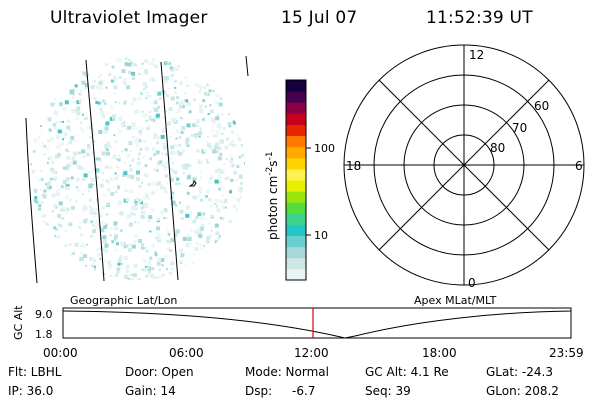 The image size is (600, 400). What do you see at coordinates (472, 283) in the screenshot?
I see `mlt-label-midnight: 0` at bounding box center [472, 283].